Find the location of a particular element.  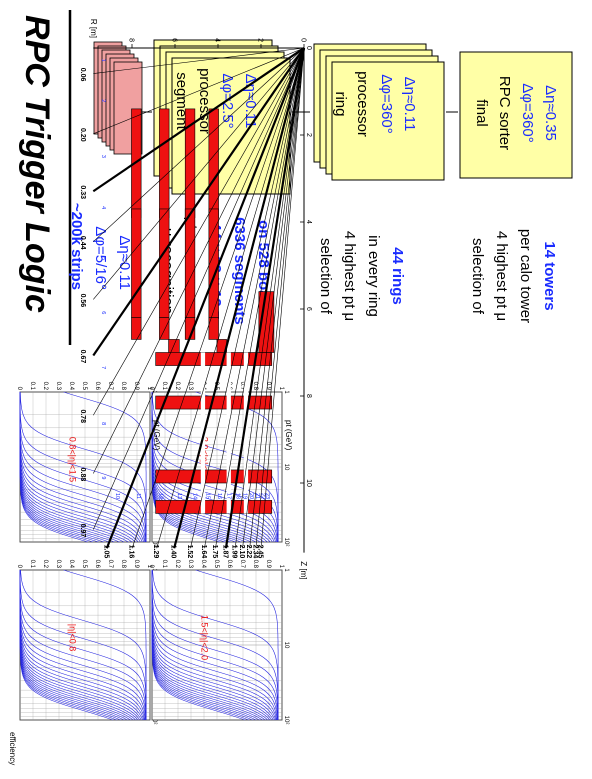

eta-value-label: 1.52 is located at coordinates (189, 552).